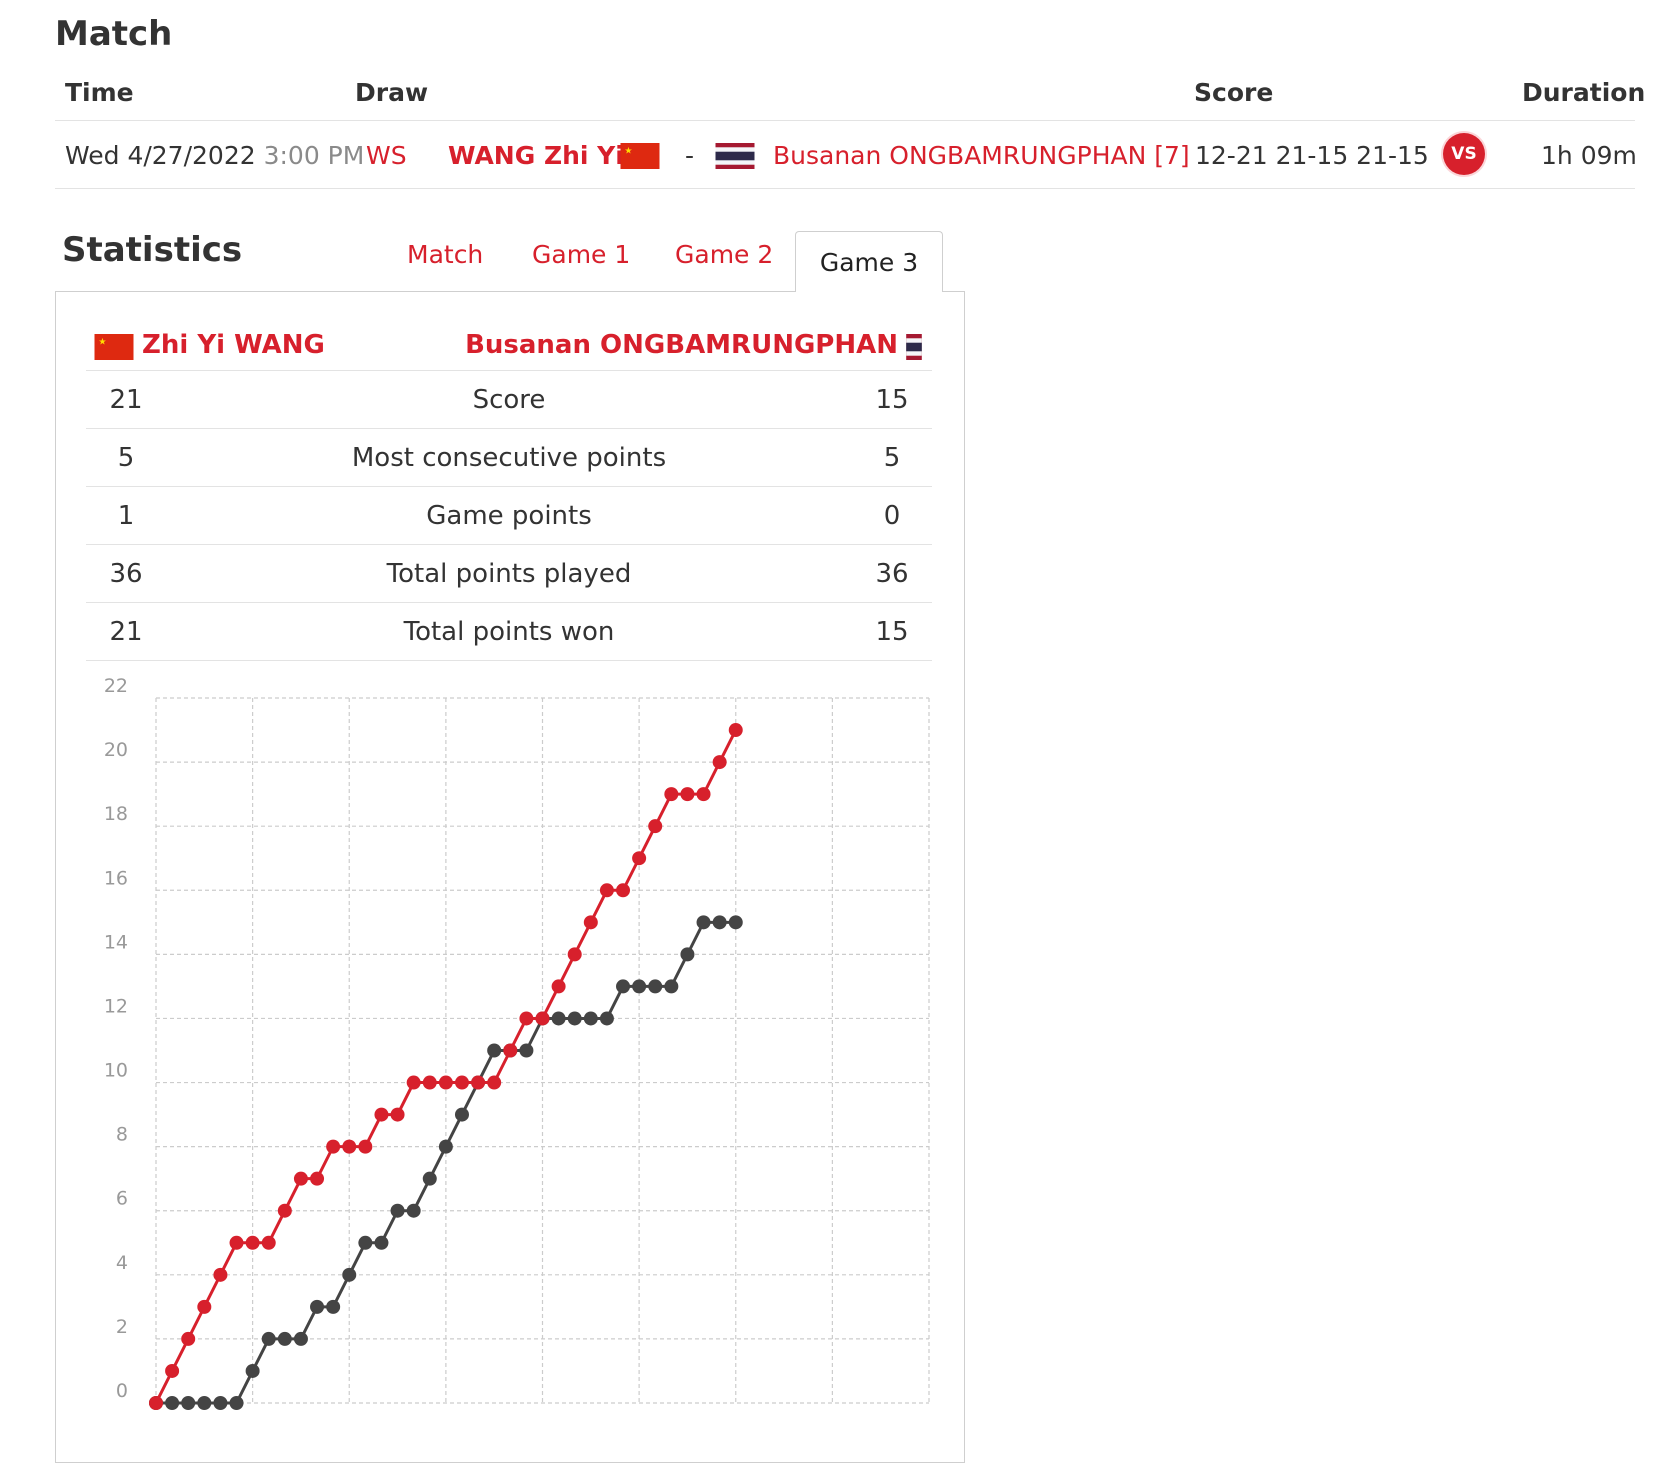 This screenshot has width=1674, height=1463. Describe the element at coordinates (536, 155) in the screenshot. I see `player1-link: WANG Zhi Yi` at that location.